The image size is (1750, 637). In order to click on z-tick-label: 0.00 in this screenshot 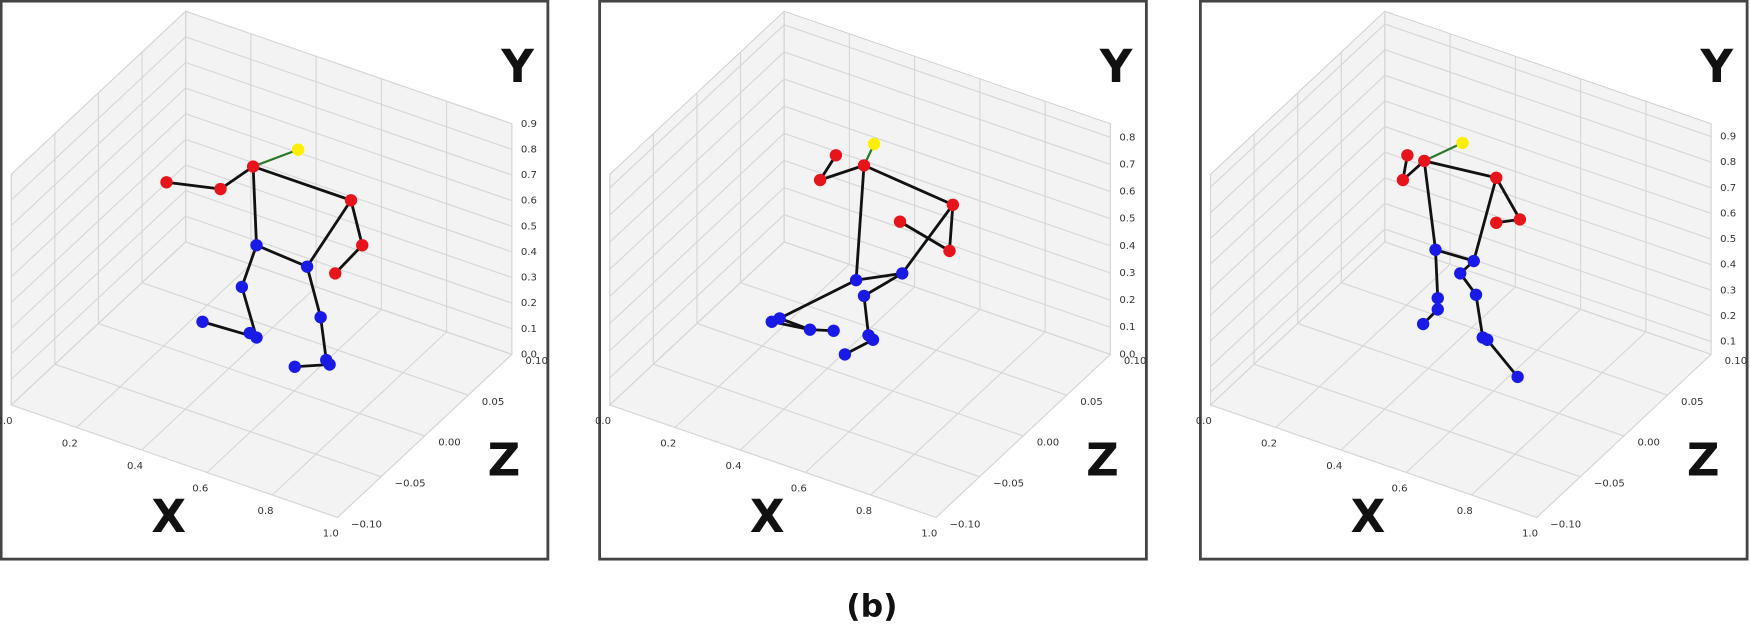, I will do `click(1048, 443)`.